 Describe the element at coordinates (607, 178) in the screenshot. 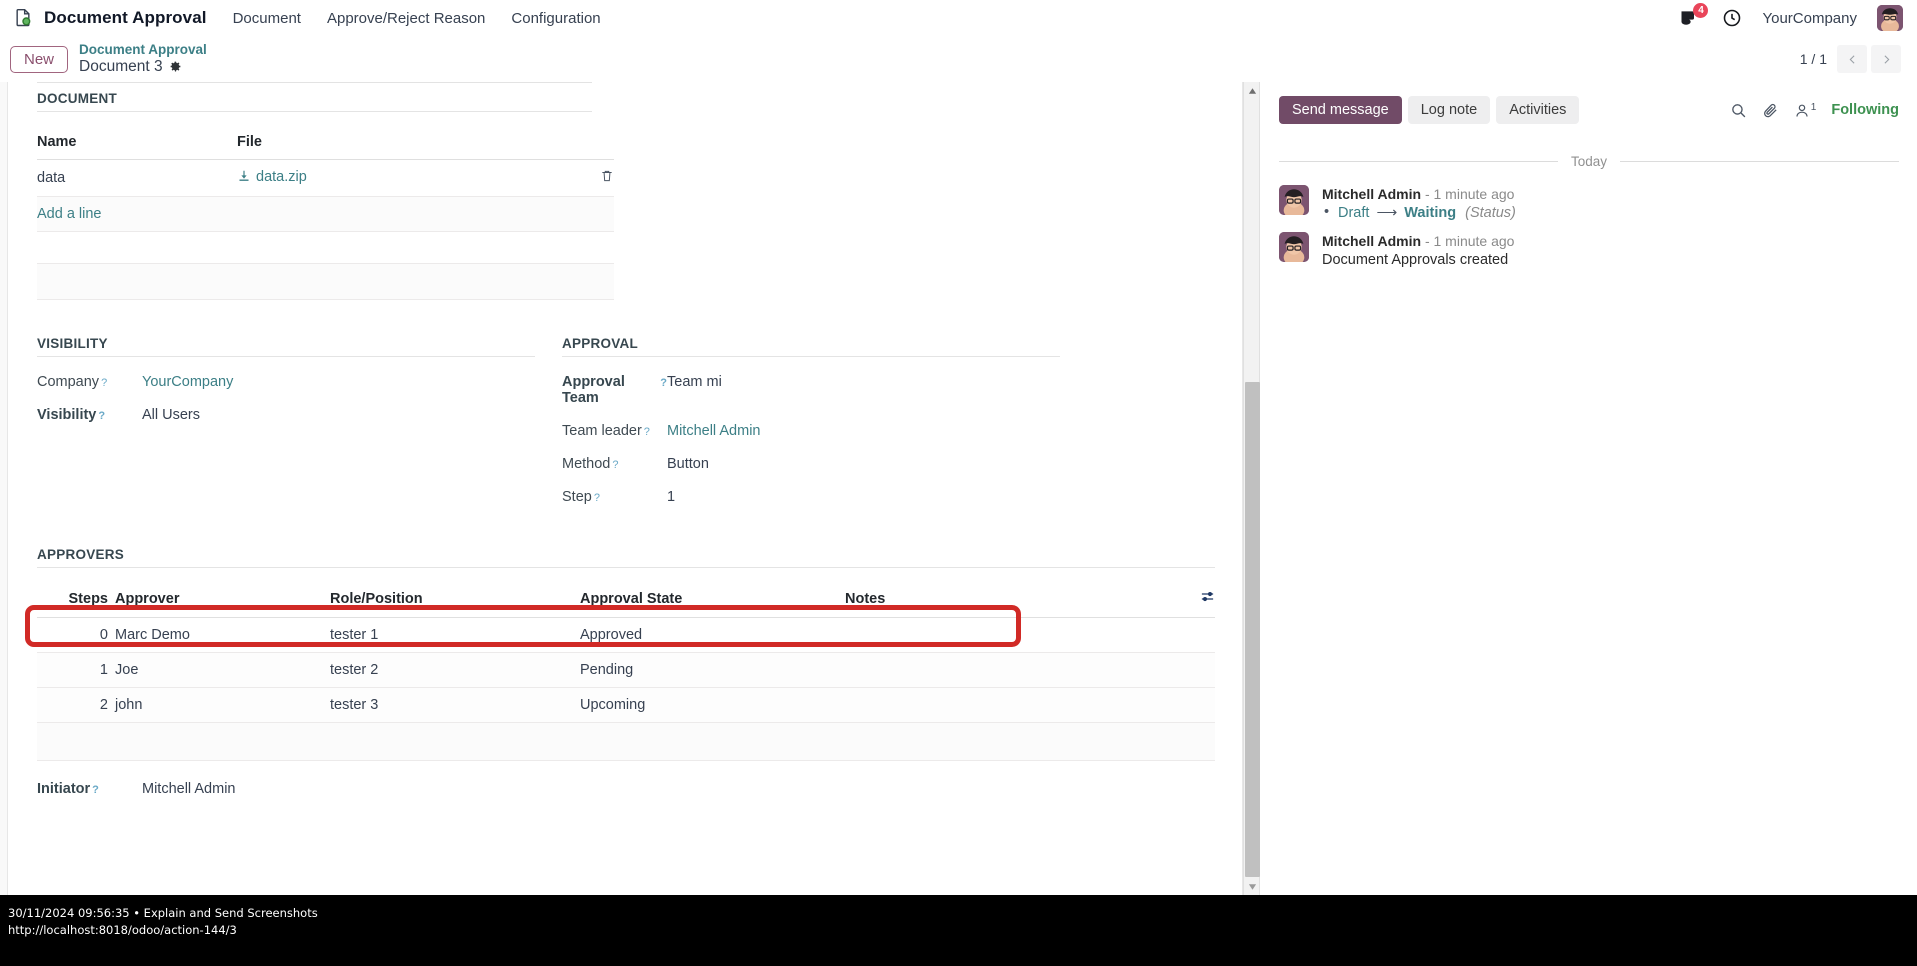

I see `trash-icon` at that location.